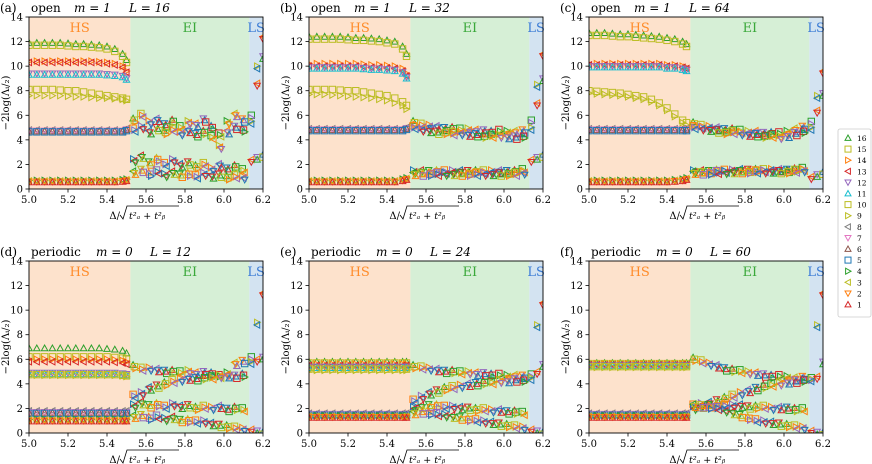 The height and width of the screenshot is (464, 872). Describe the element at coordinates (20, 165) in the screenshot. I see `y-tick-label: 2` at that location.